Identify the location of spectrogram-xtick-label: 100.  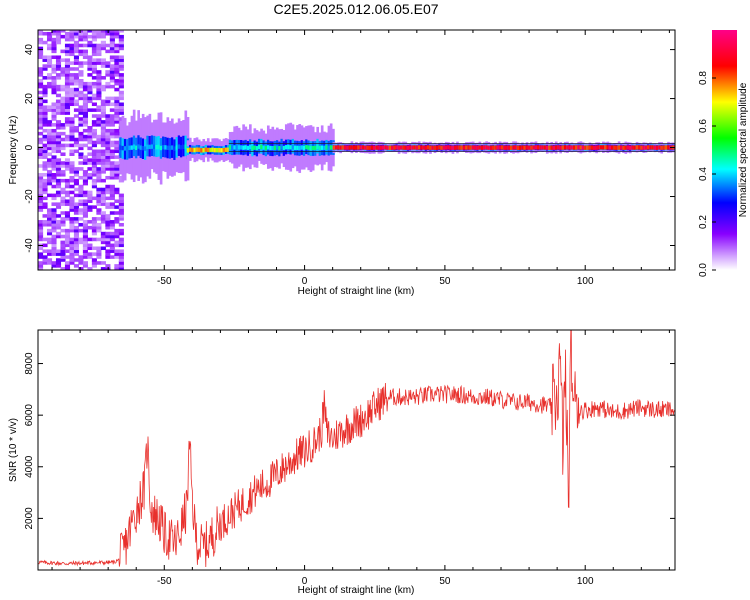
(585, 281).